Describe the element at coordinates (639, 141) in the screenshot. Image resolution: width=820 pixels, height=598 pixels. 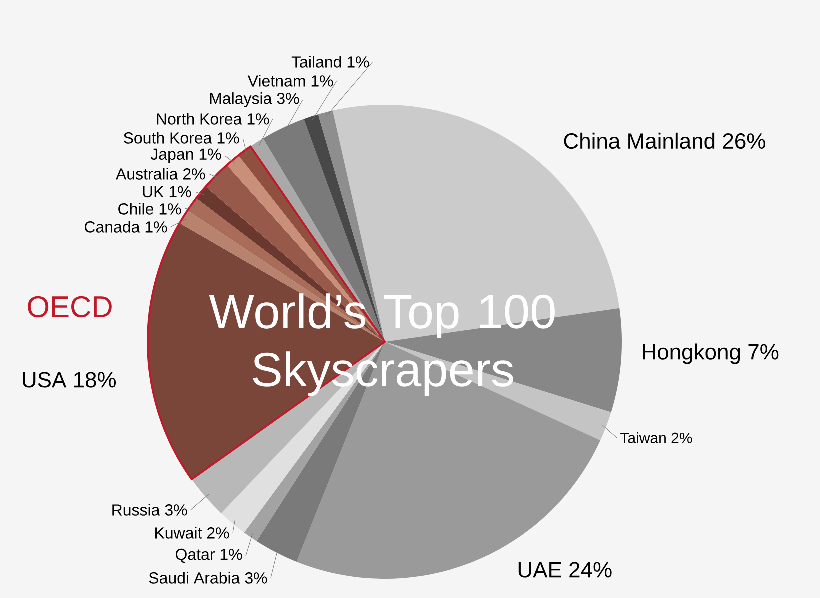
I see `slice-label: China Mainland` at that location.